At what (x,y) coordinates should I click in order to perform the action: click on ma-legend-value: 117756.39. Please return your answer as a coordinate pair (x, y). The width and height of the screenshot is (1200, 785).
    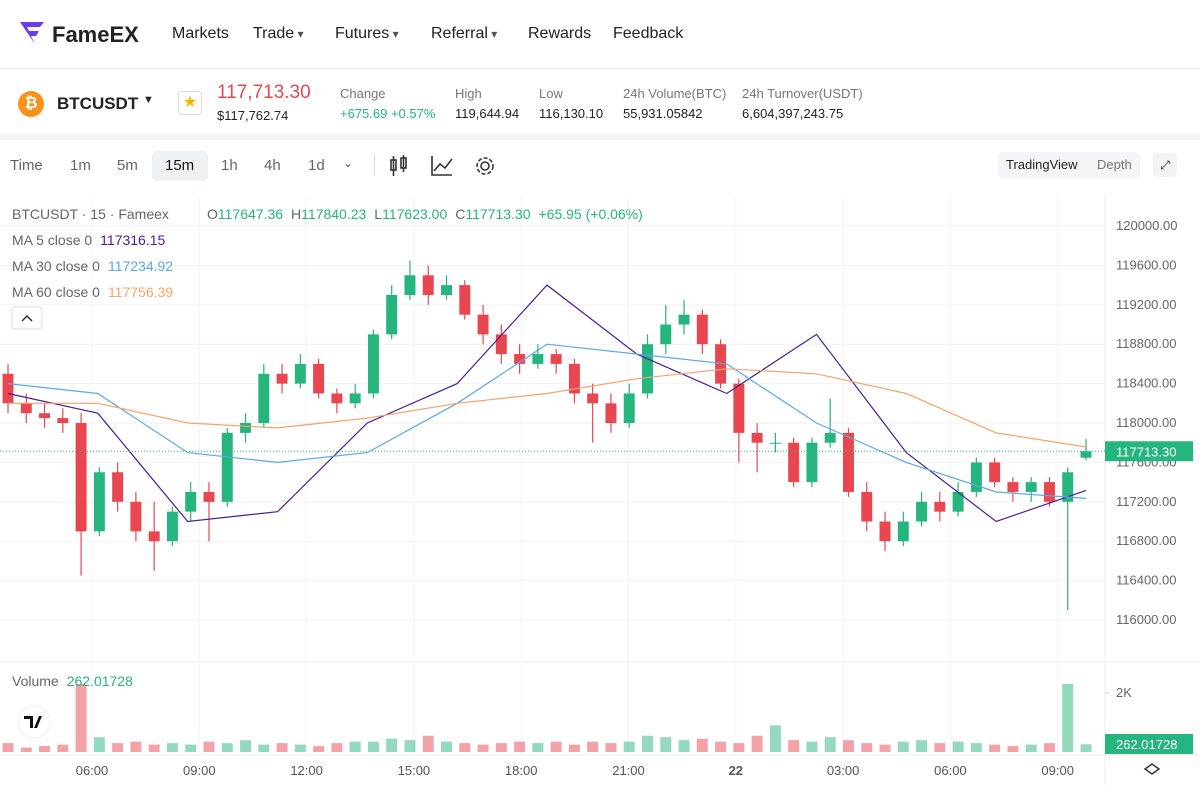
    Looking at the image, I should click on (140, 292).